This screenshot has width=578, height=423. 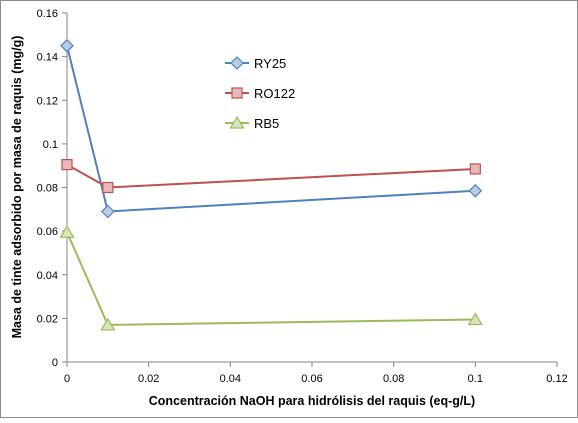 What do you see at coordinates (252, 123) in the screenshot?
I see `legend-item-rb5: RB5` at bounding box center [252, 123].